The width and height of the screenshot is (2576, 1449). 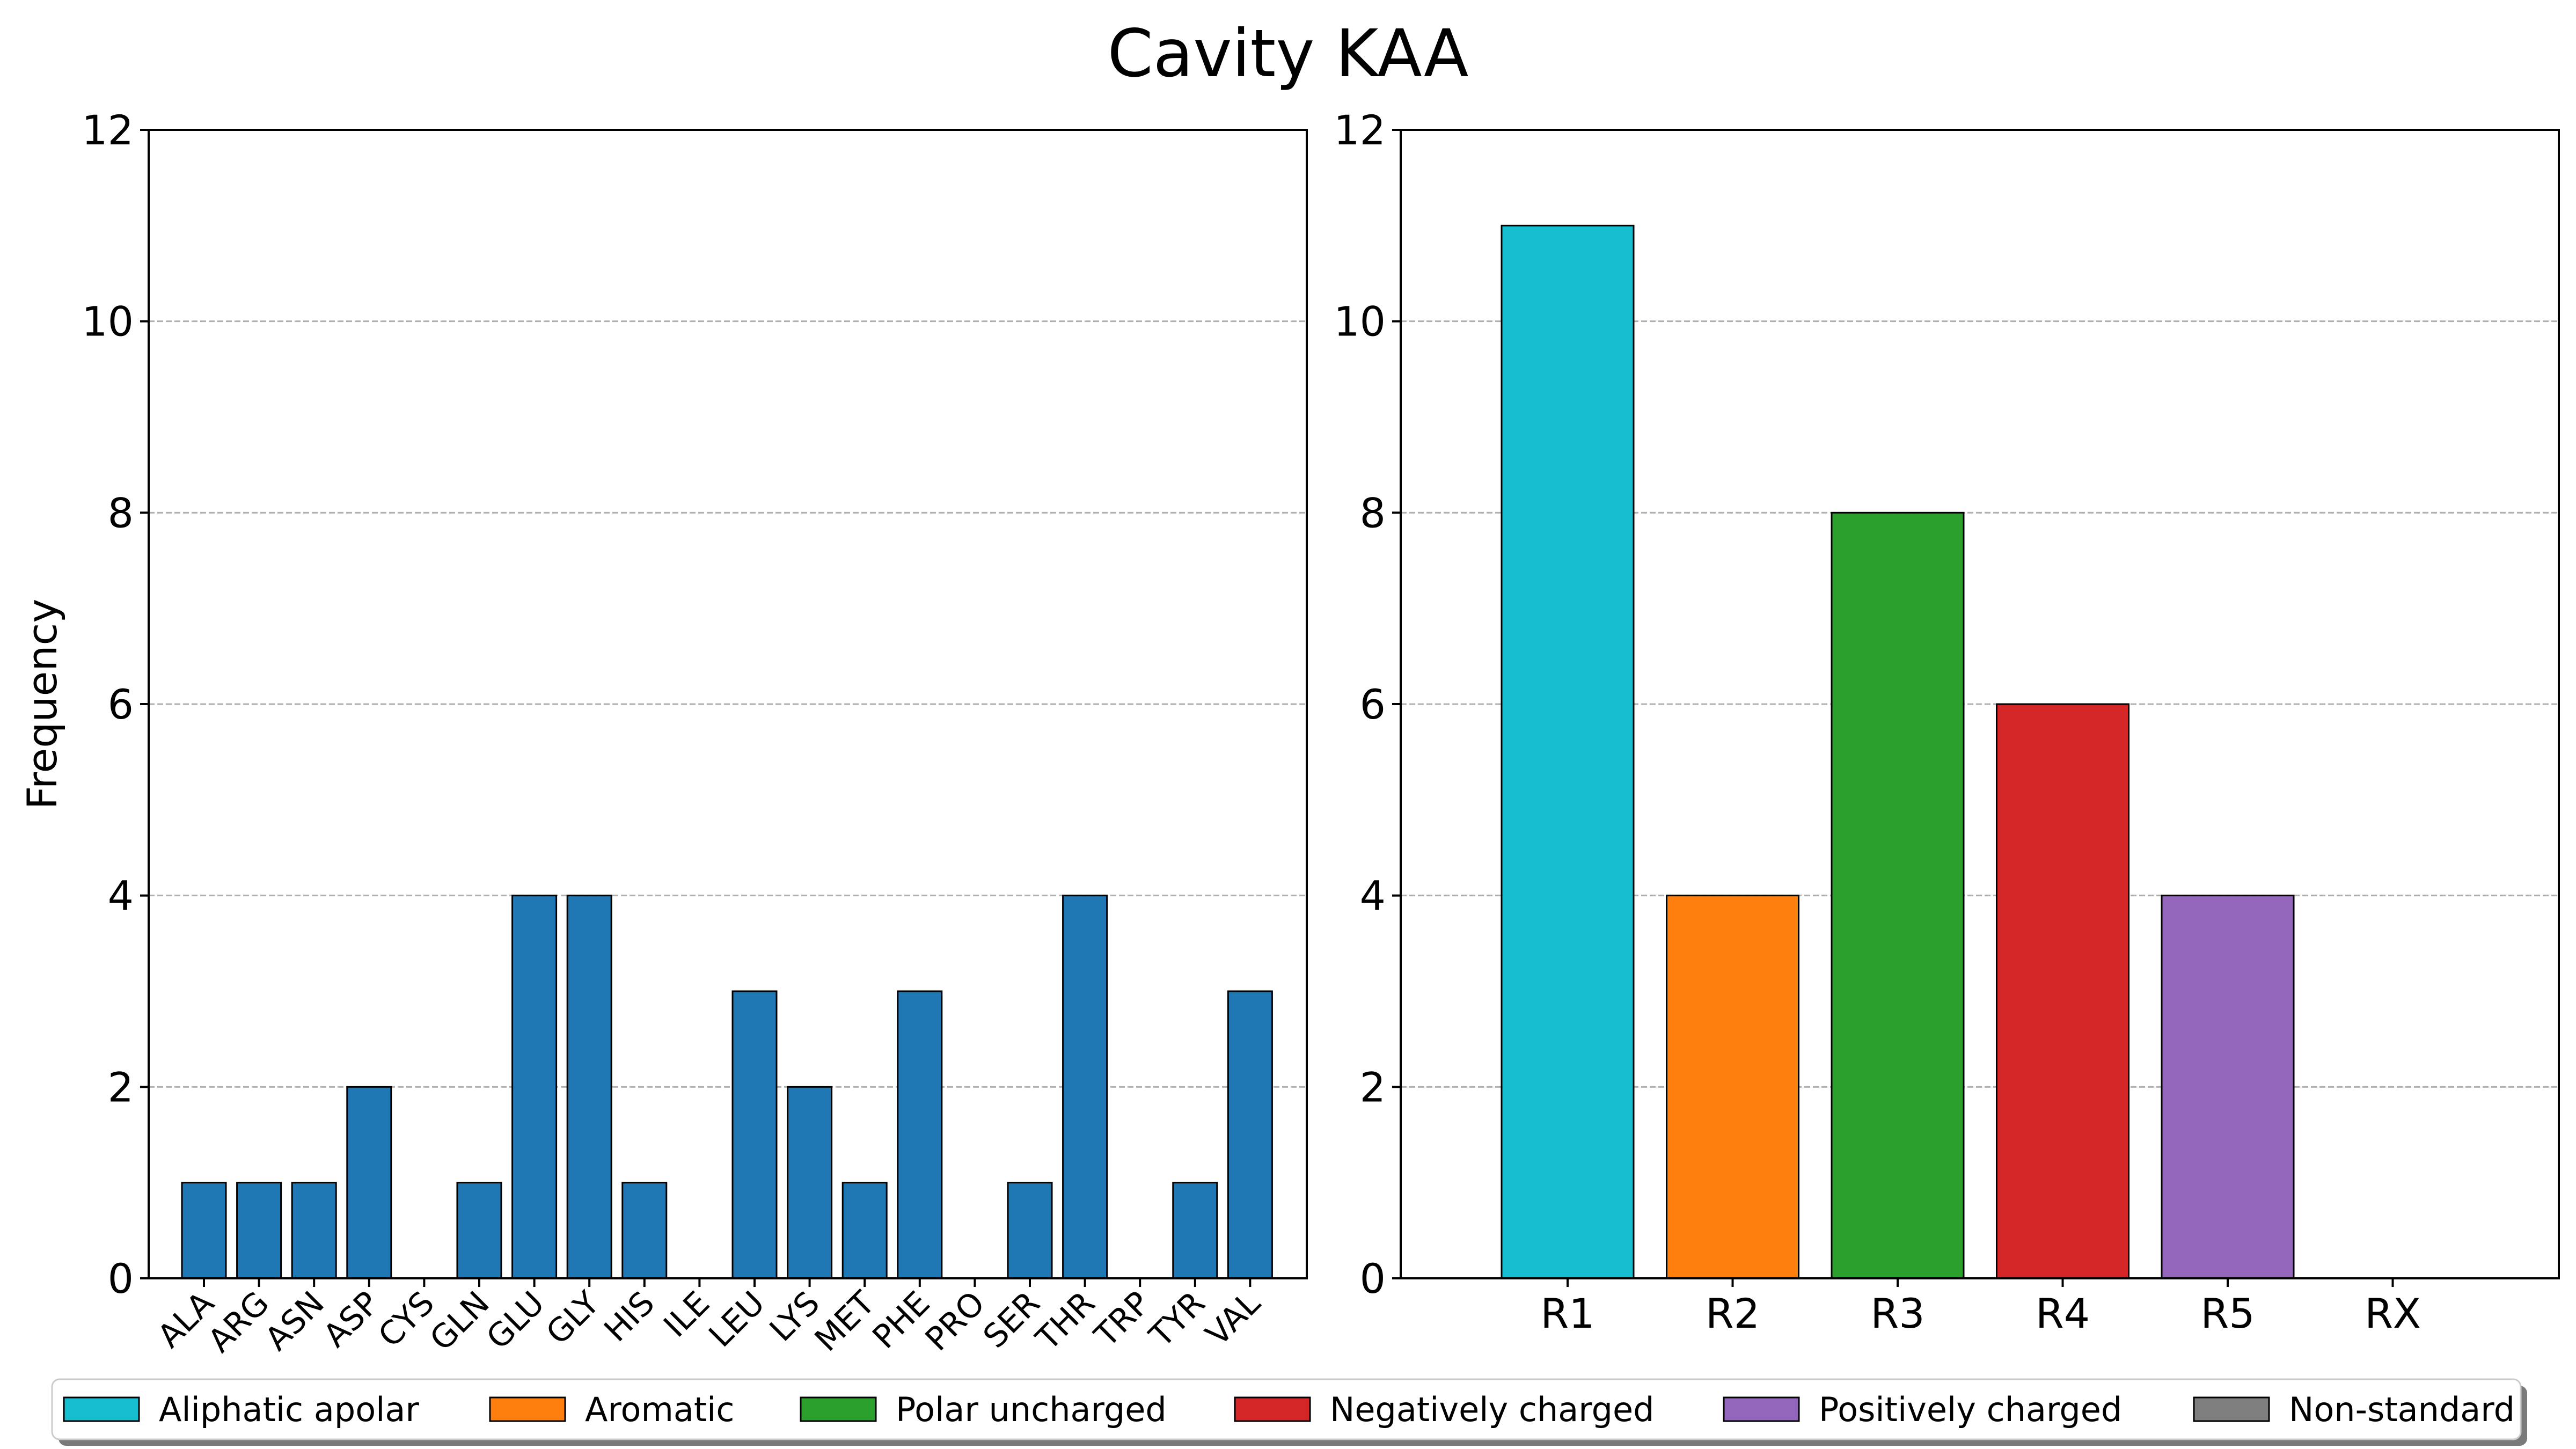 I want to click on x-tick-label: RX, so click(x=2393, y=1313).